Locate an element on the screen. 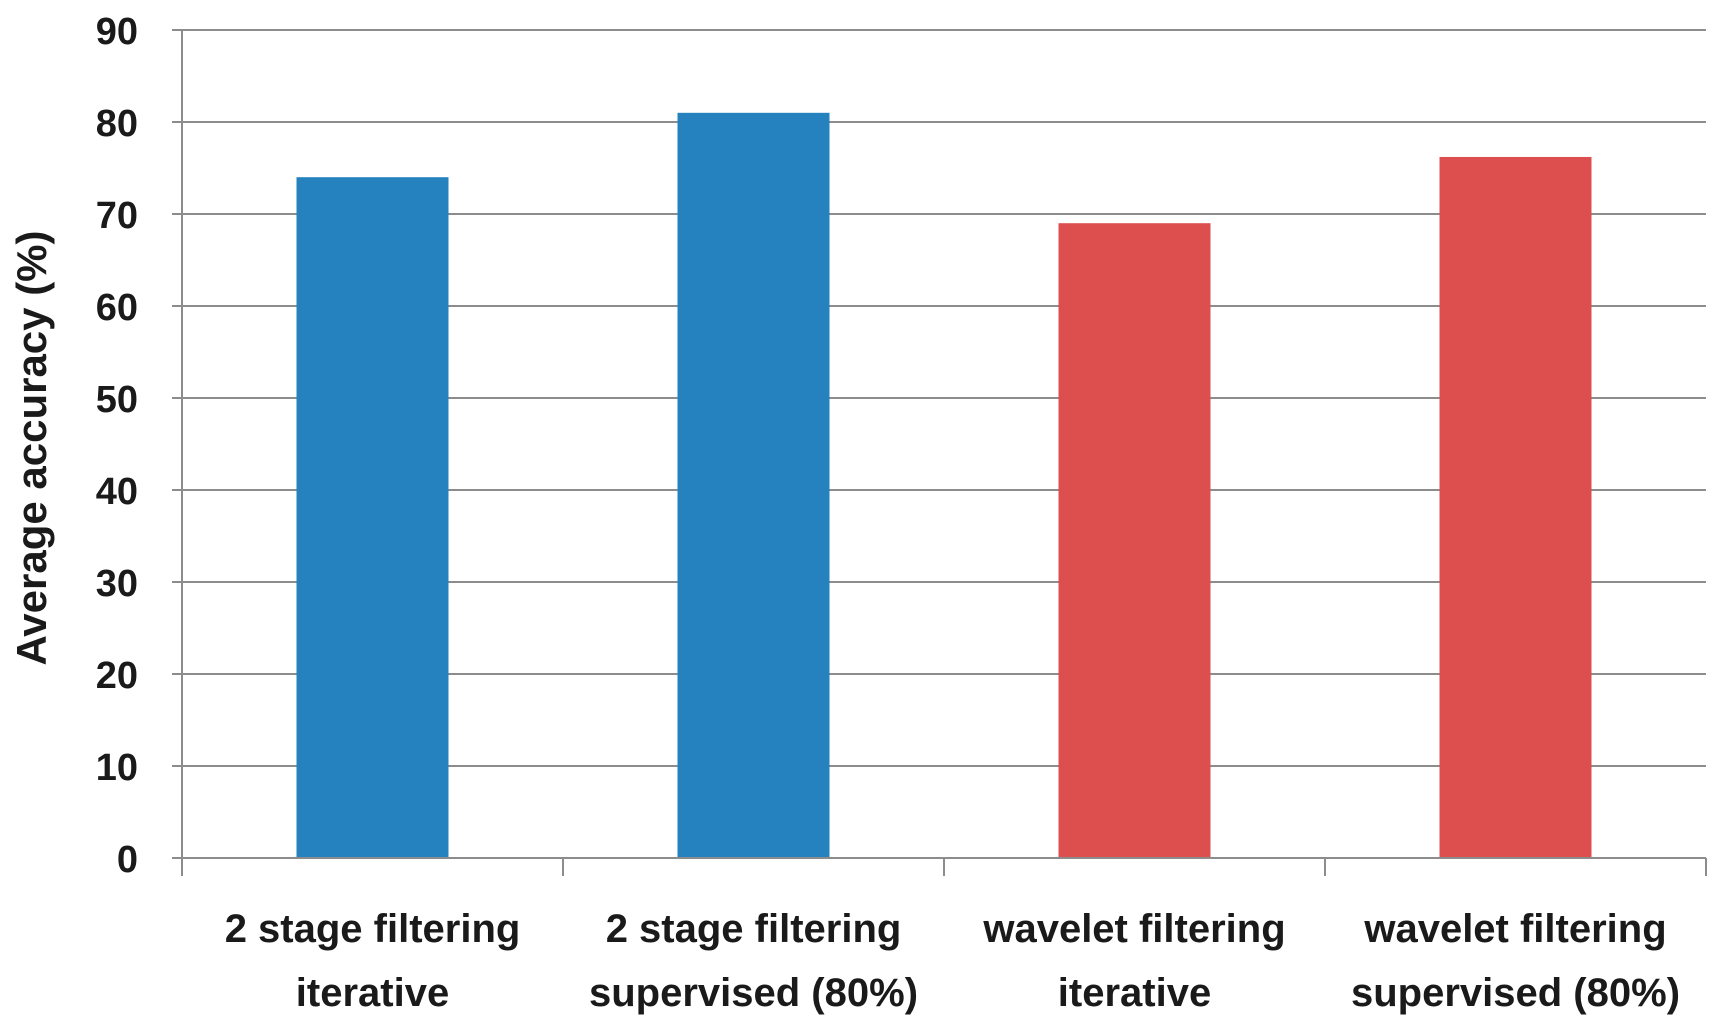  y-tick-label: 60 is located at coordinates (117, 308).